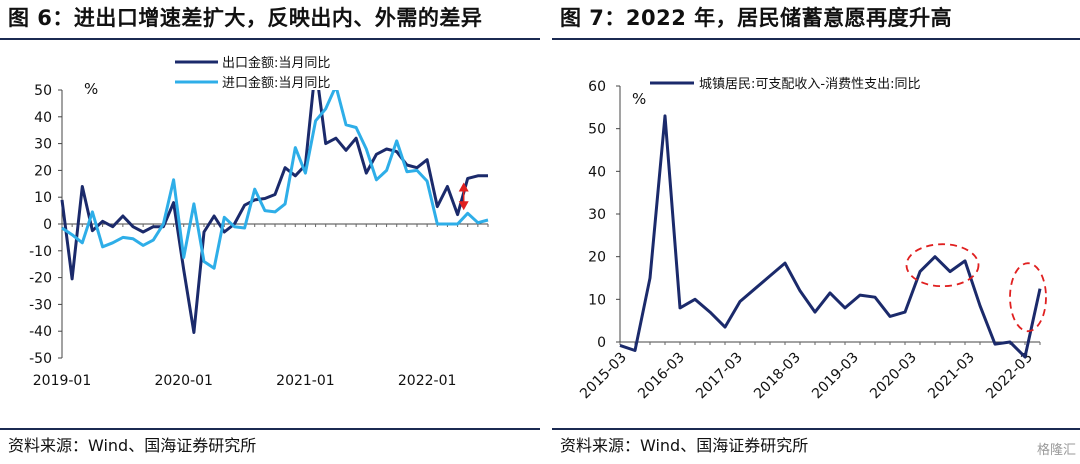  I want to click on x-tick-label: 2016-03, so click(661, 376).